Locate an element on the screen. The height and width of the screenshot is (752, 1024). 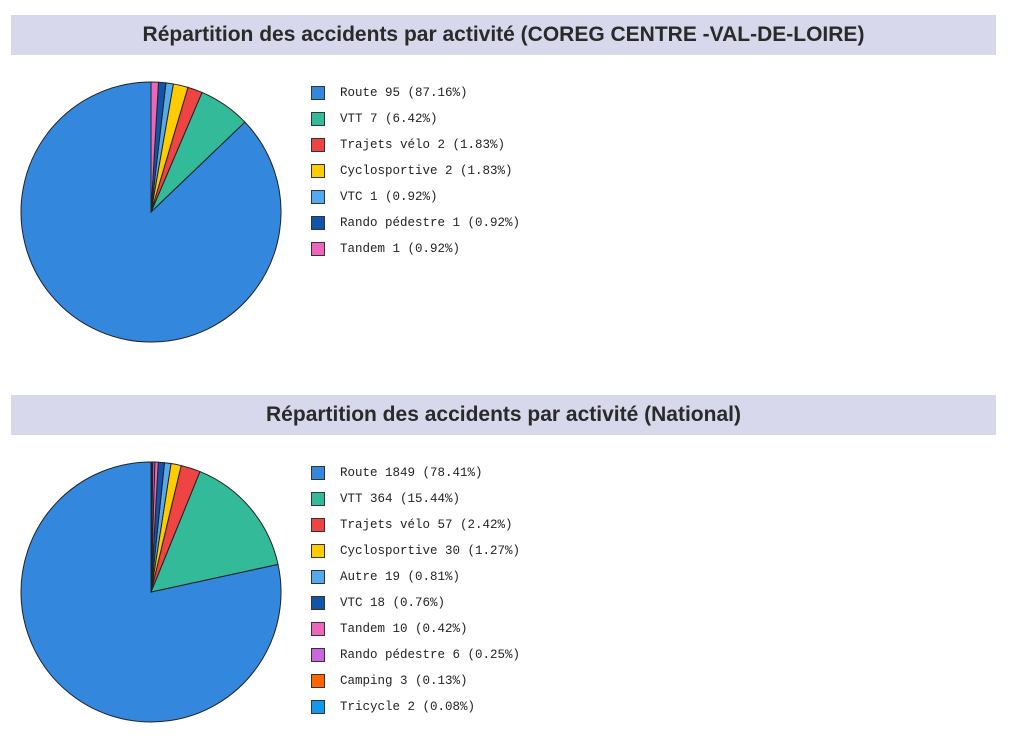
legend-item: VTC 1 (0.92%) is located at coordinates (414, 197).